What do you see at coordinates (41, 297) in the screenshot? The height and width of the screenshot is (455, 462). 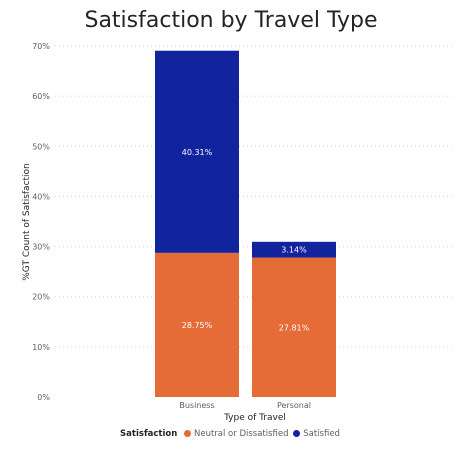 I see `y-tick-label: 20%` at bounding box center [41, 297].